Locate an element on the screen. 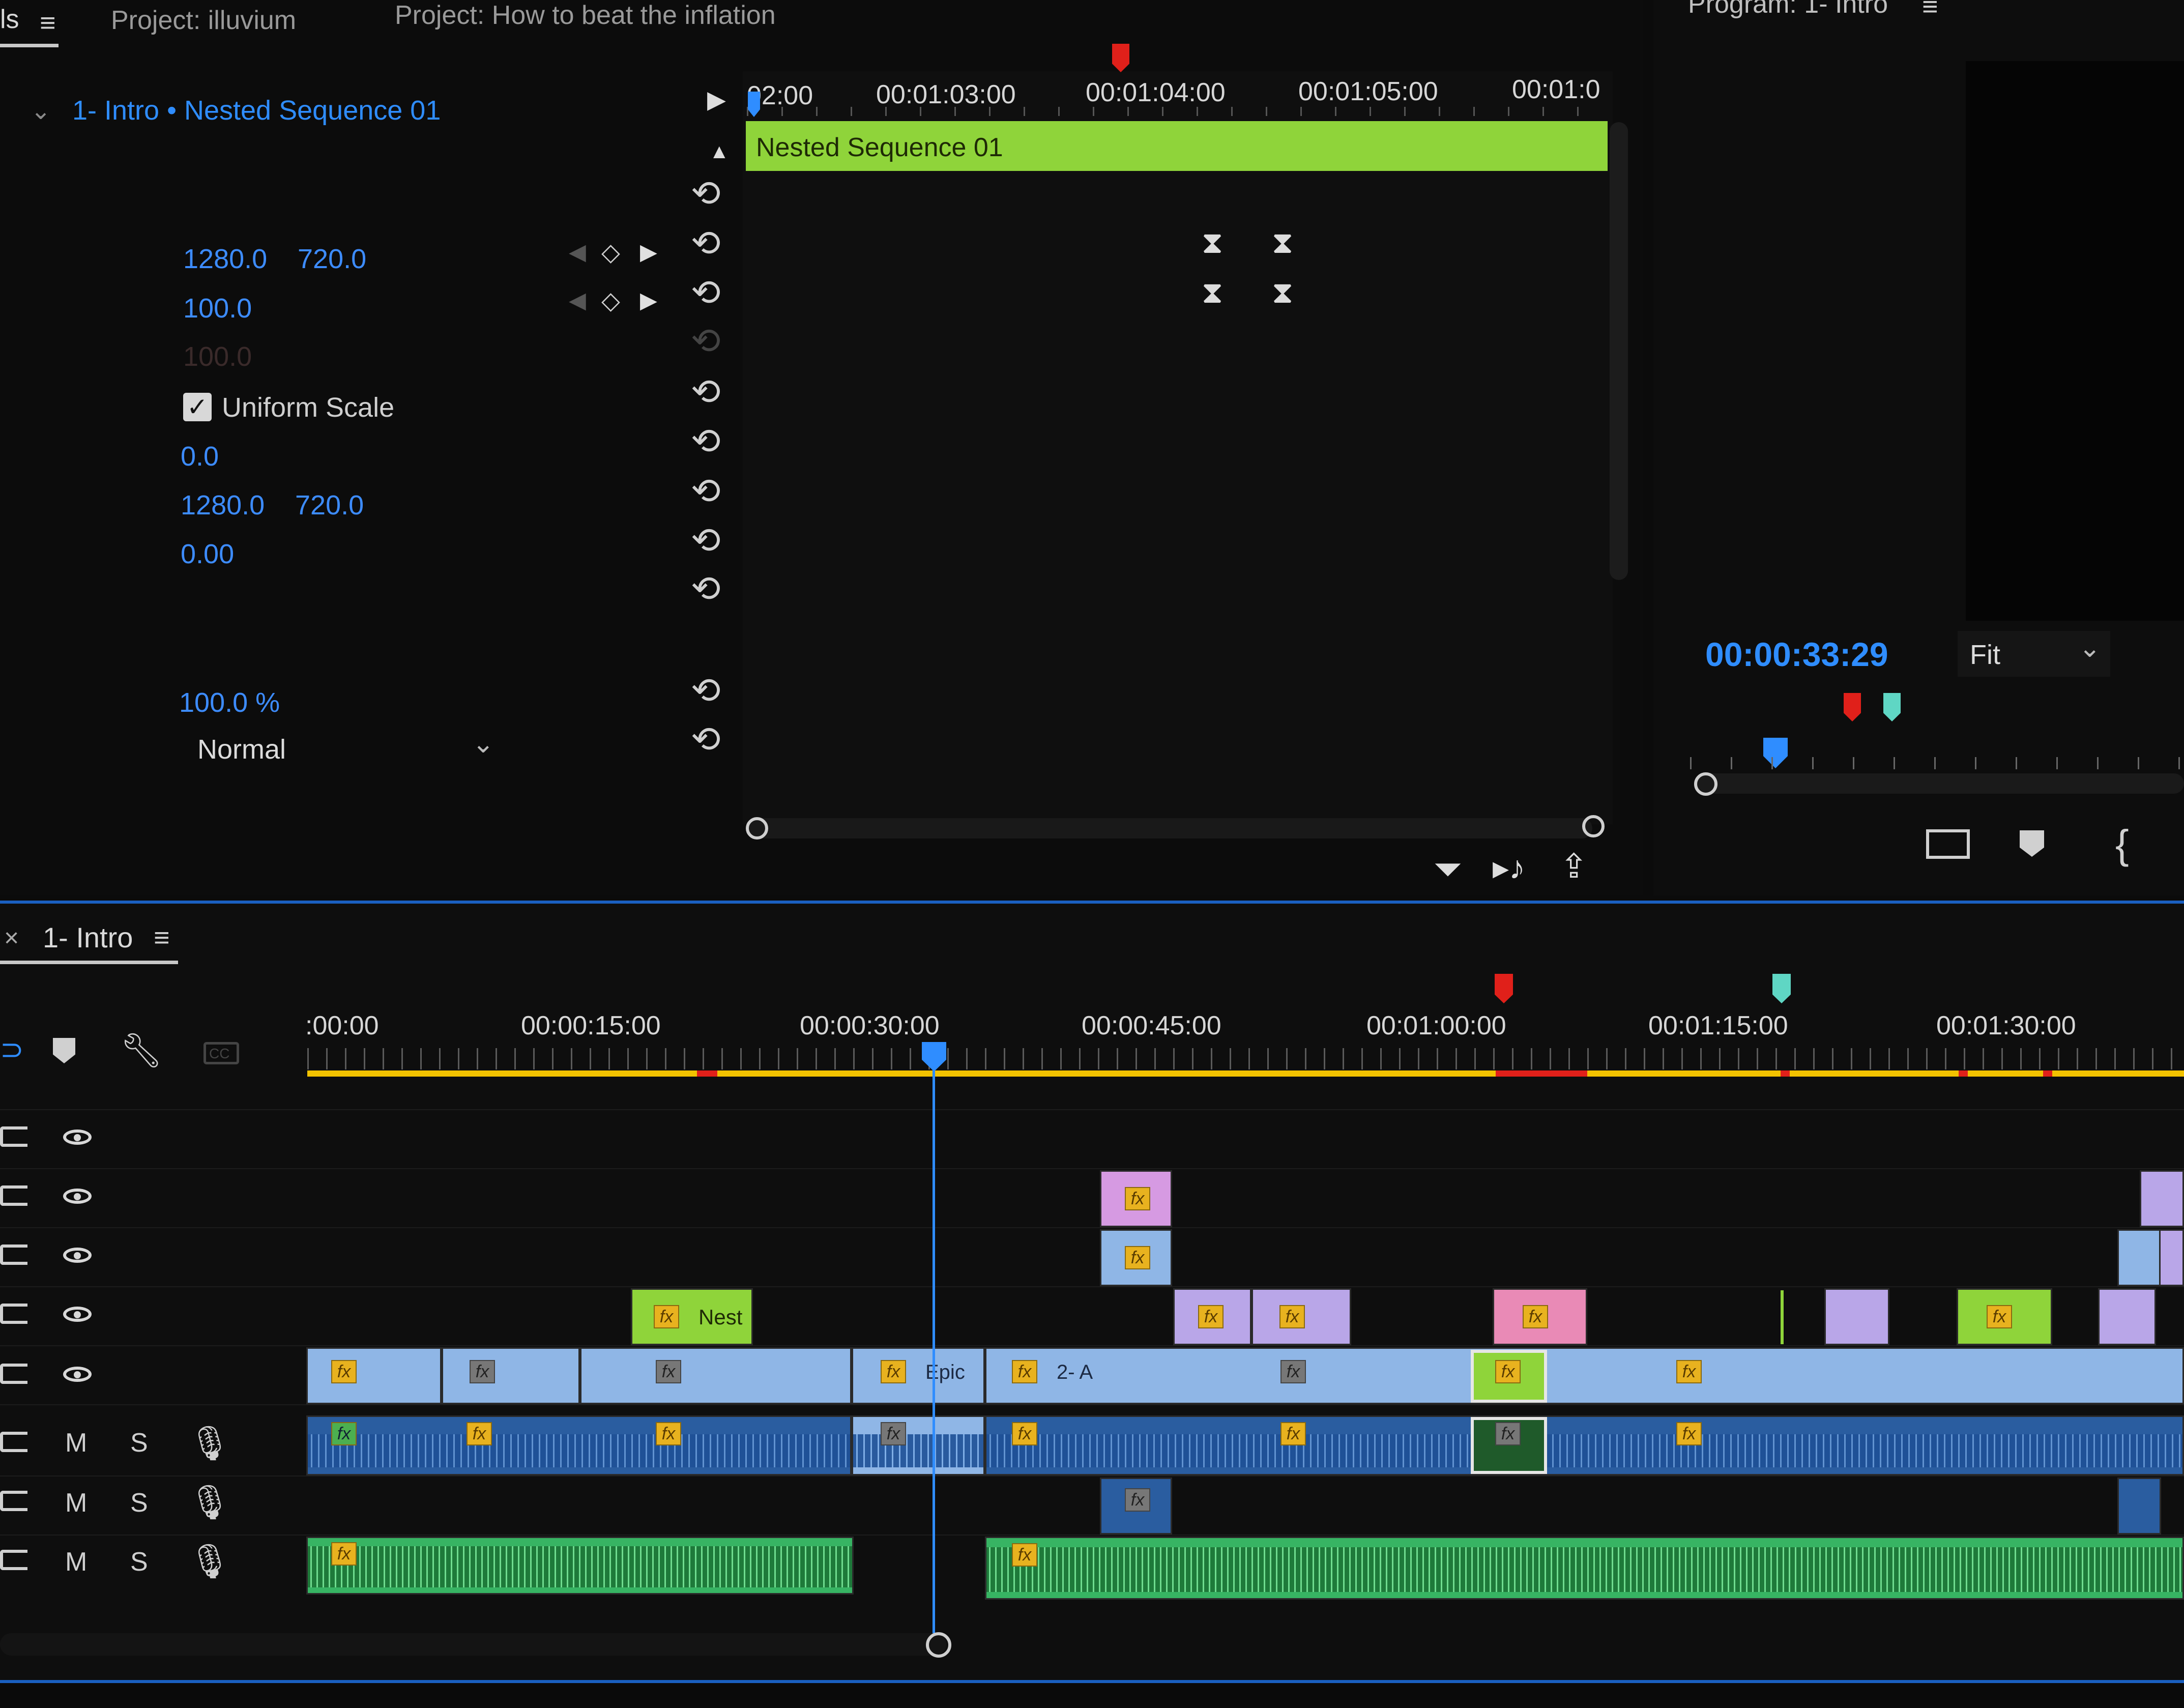 This screenshot has width=2184, height=1708. safe-margins-icon is located at coordinates (1948, 844).